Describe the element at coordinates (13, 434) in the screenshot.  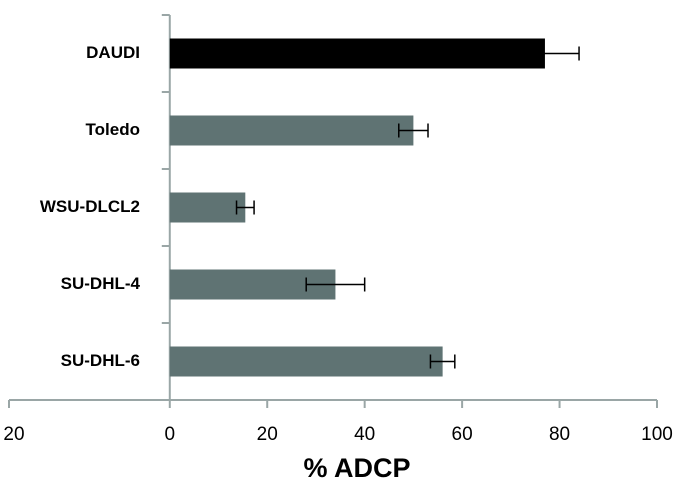
I see `cropped-label: 20` at that location.